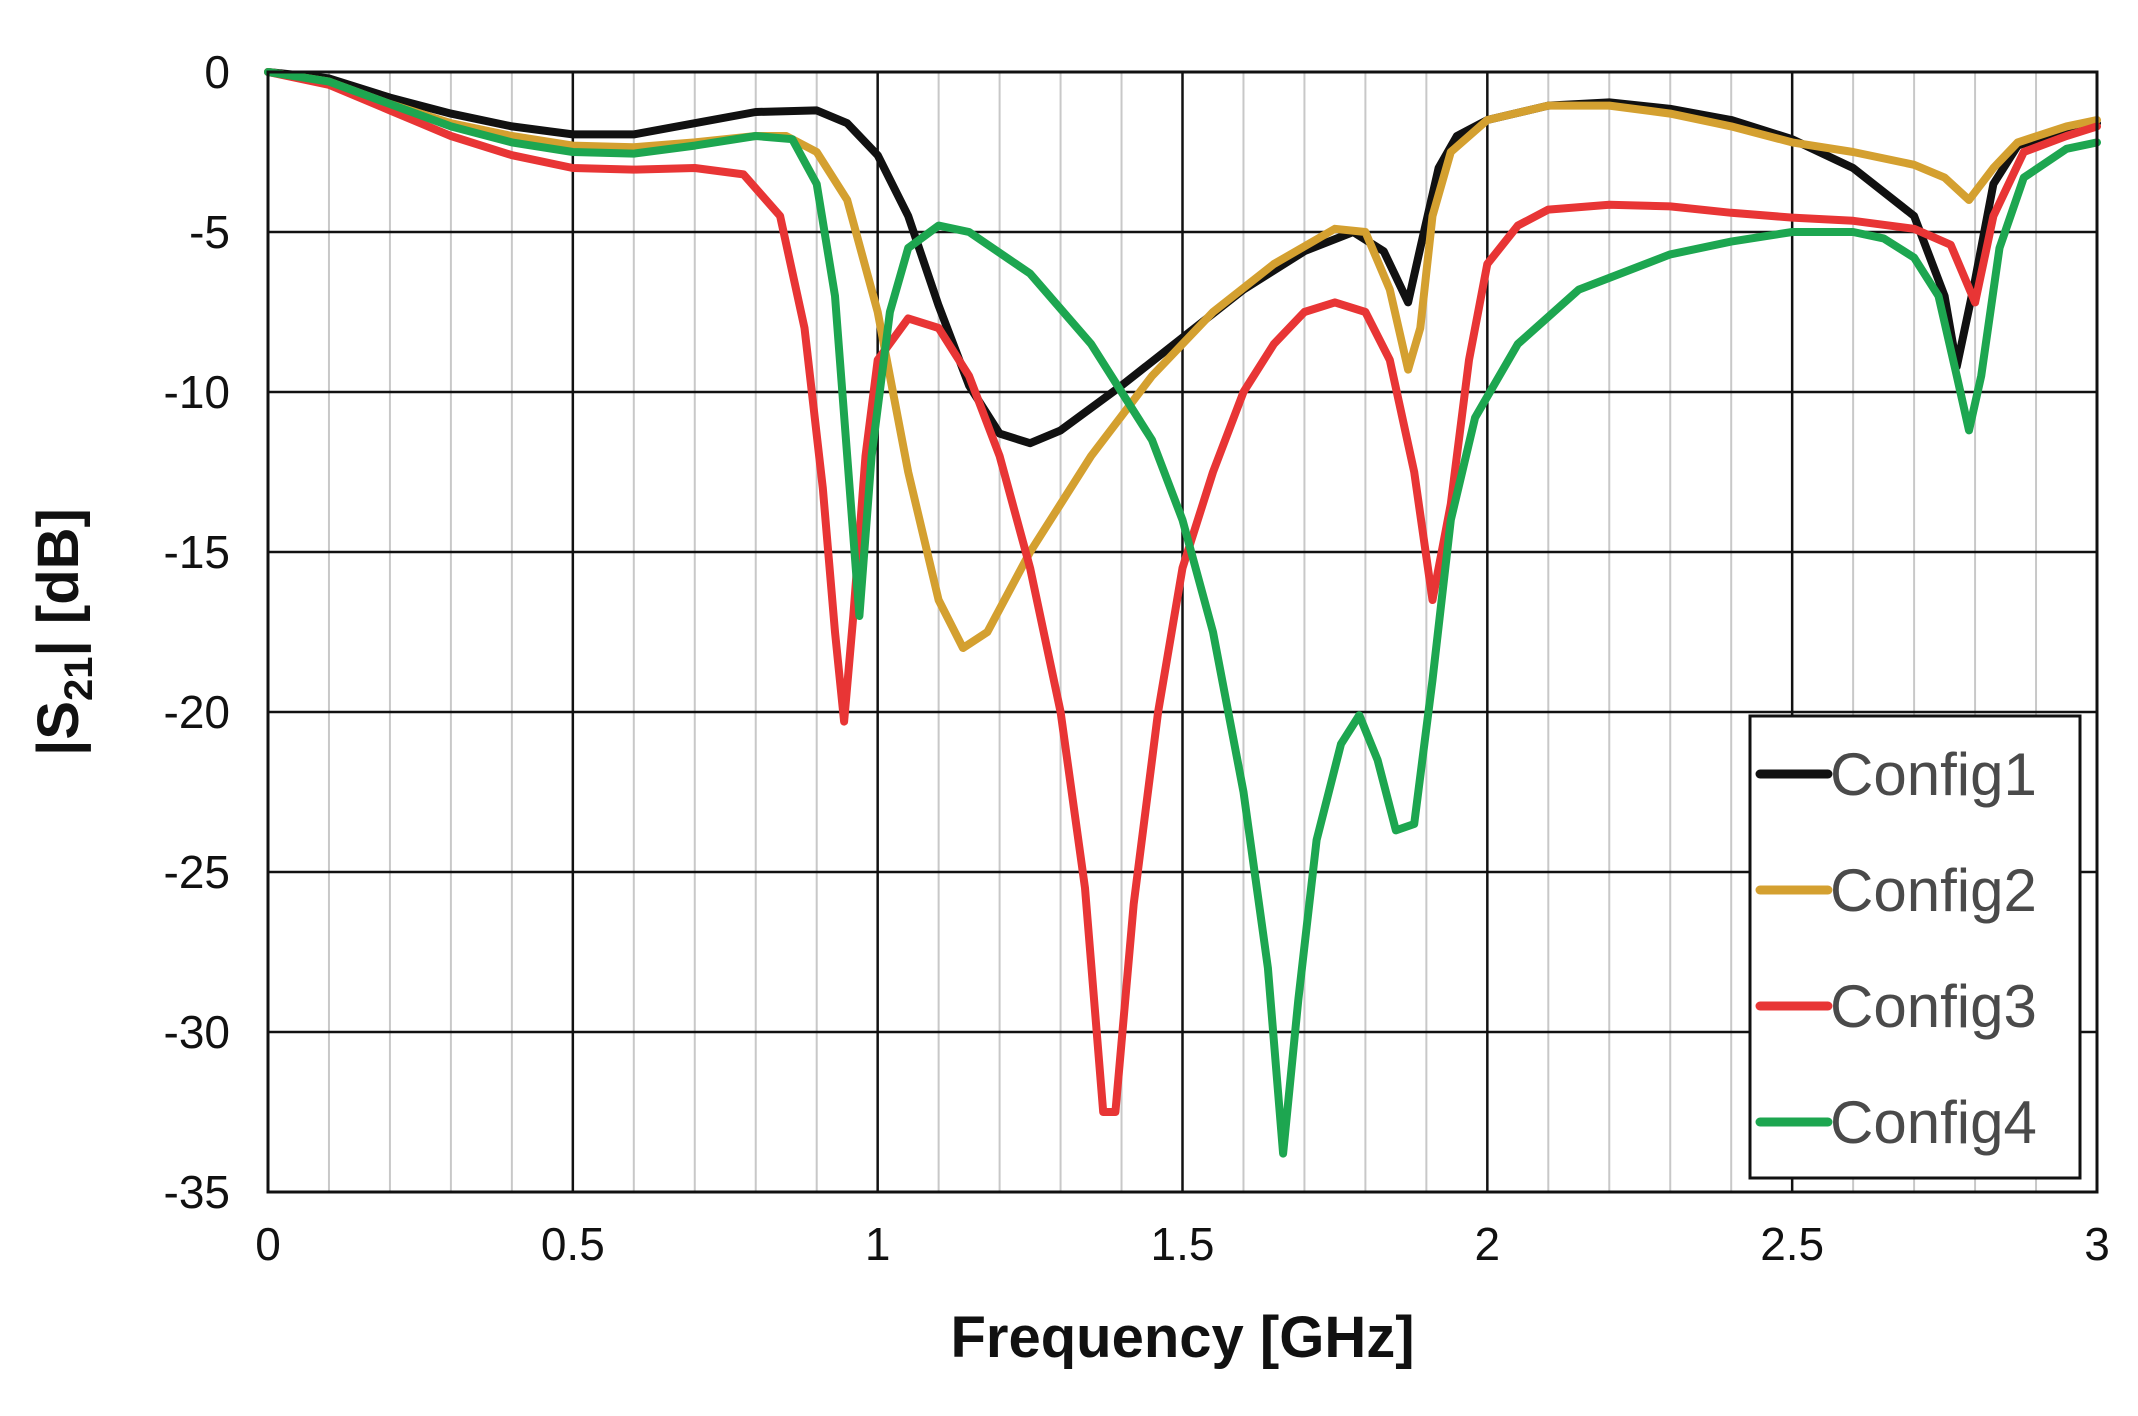 This screenshot has width=2138, height=1416. Describe the element at coordinates (197, 1192) in the screenshot. I see `y-tick-label: -35` at that location.